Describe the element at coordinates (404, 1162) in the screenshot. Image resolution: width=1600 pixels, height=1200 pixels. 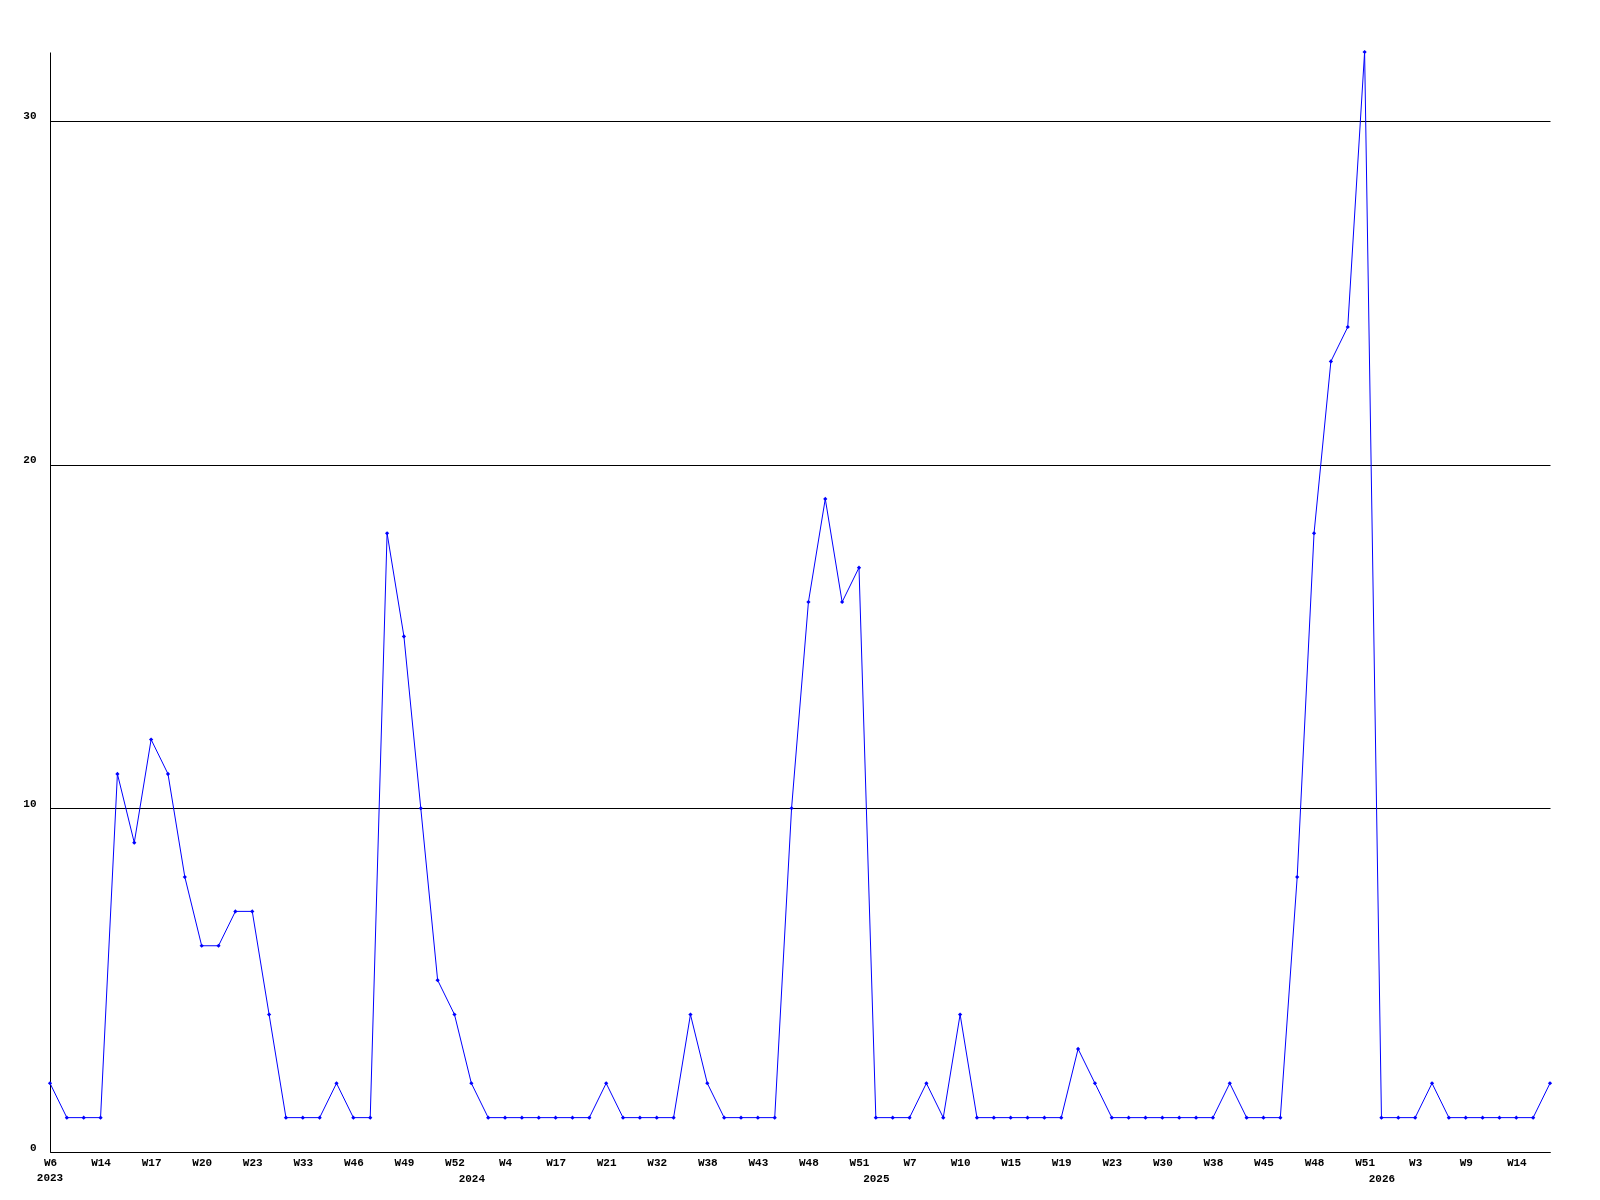
I see `x-tick-label: W49` at that location.